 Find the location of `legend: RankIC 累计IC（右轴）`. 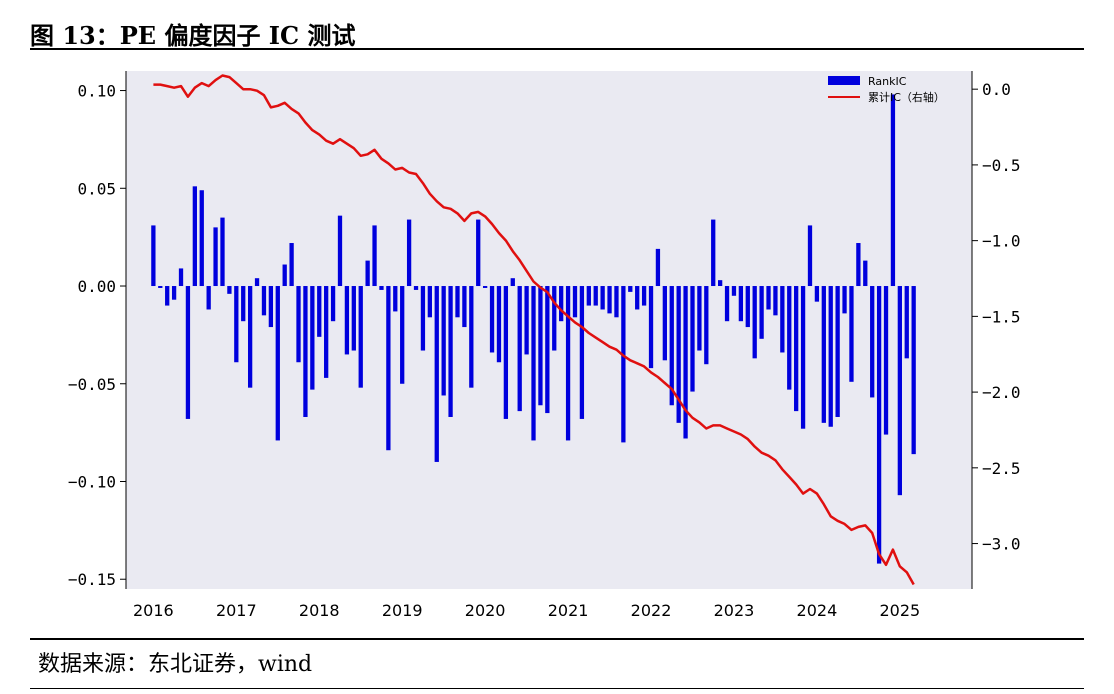

legend: RankIC 累计IC（右轴） is located at coordinates (886, 89).